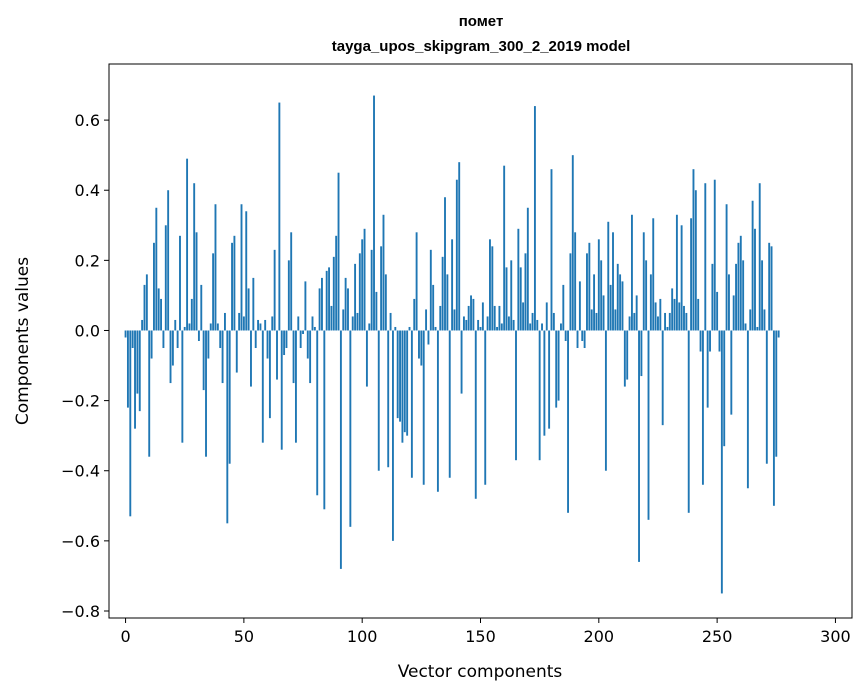  What do you see at coordinates (481, 46) in the screenshot?
I see `chart-title-line2: tayga_upos_skipgram_300_2_2019 model` at bounding box center [481, 46].